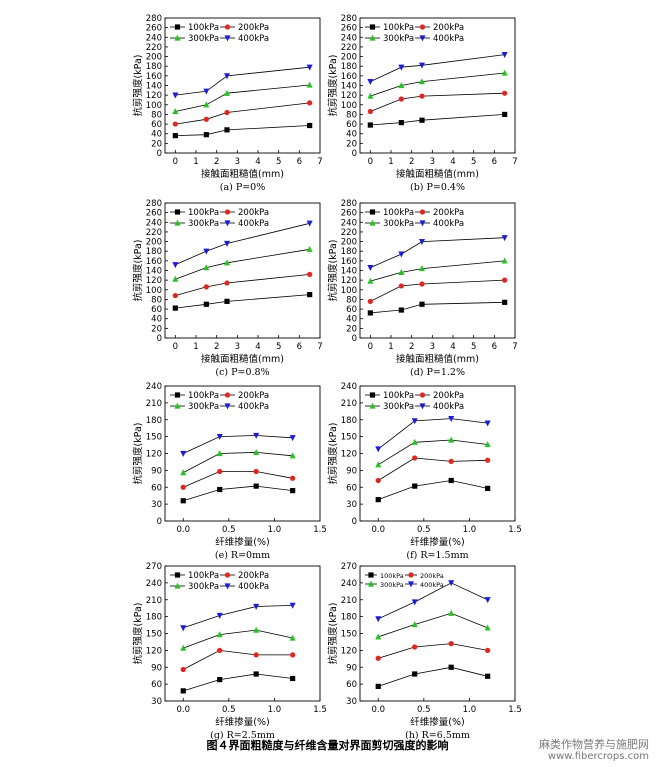 This screenshot has width=655, height=767. What do you see at coordinates (229, 530) in the screenshot?
I see `x-tick-label: 0.5` at bounding box center [229, 530].